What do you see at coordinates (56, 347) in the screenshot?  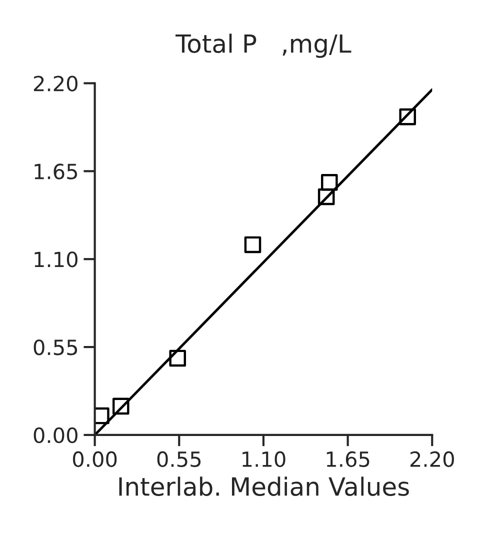 I see `y-tick-label: 0.55` at bounding box center [56, 347].